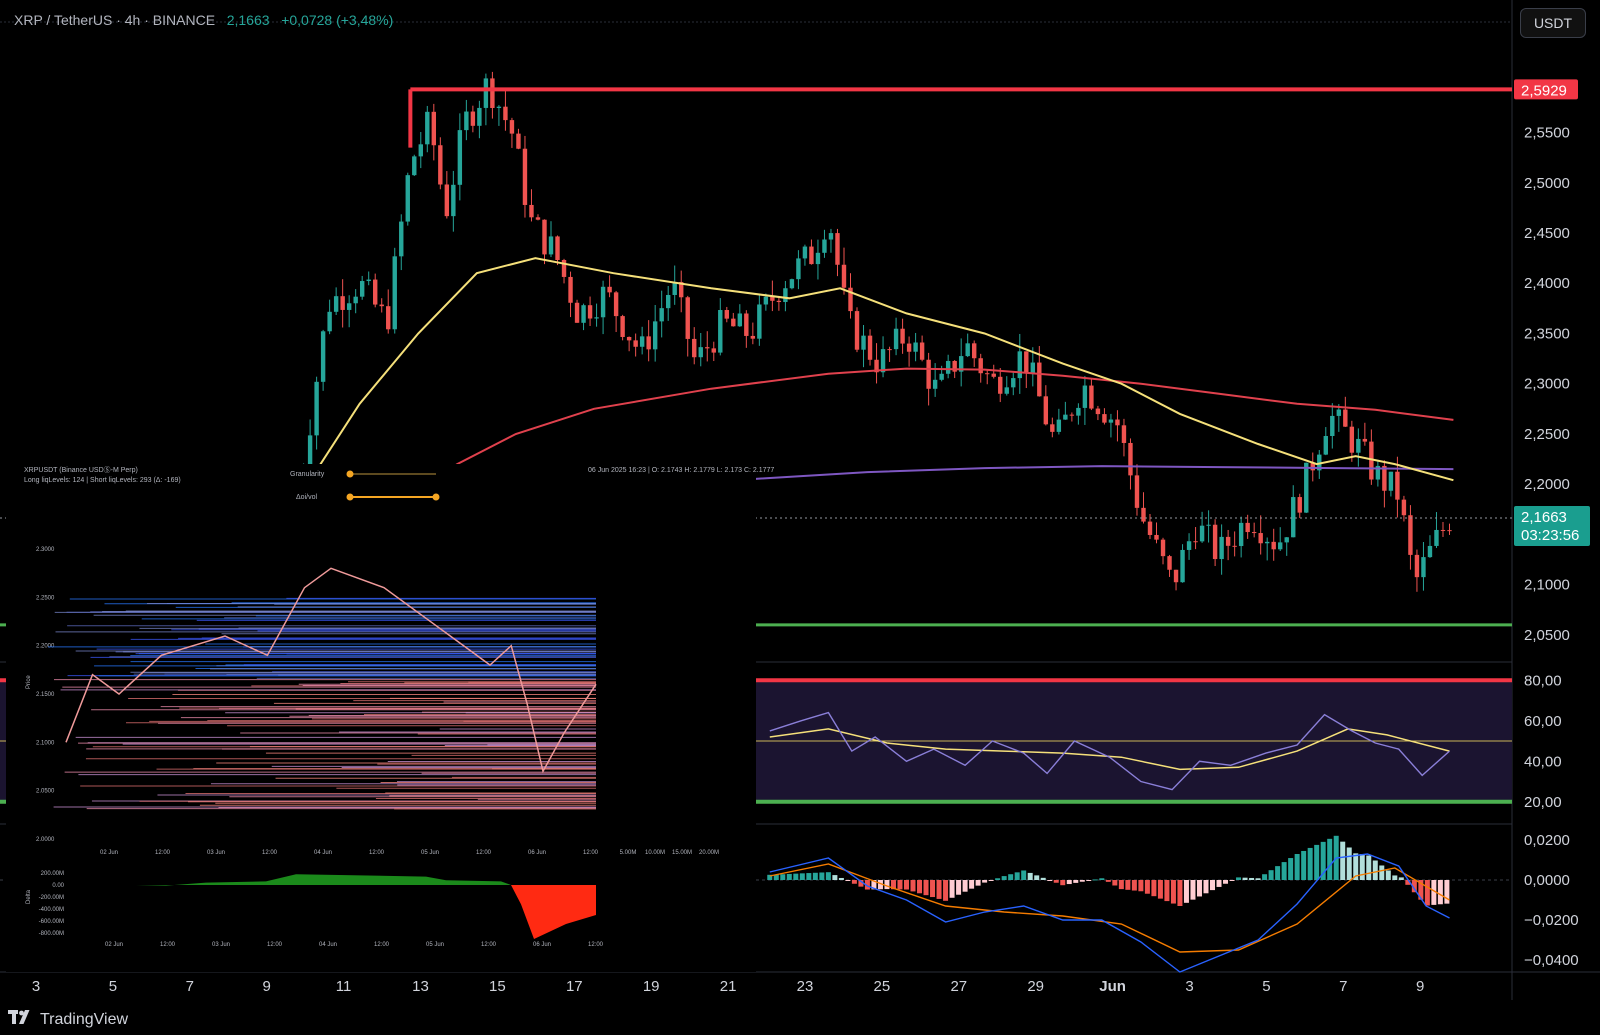 The height and width of the screenshot is (1035, 1600). I want to click on macd-signal-line, so click(1109, 908).